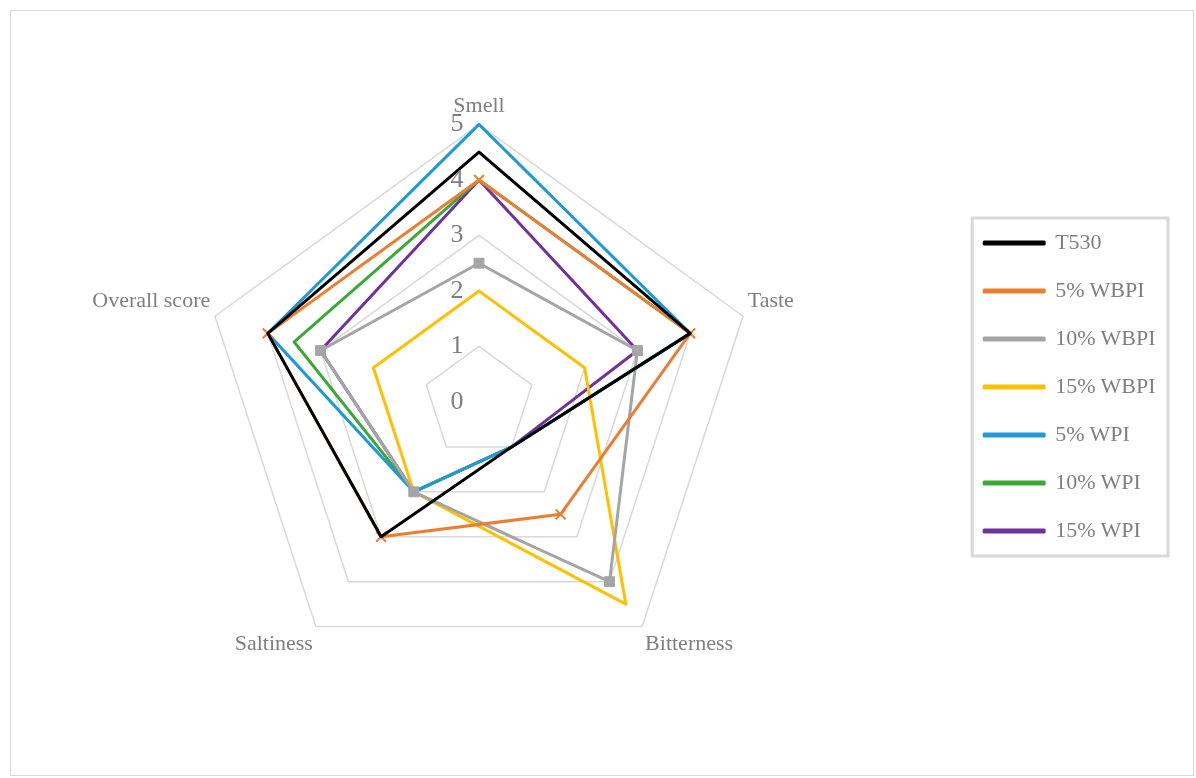 This screenshot has width=1196, height=778. Describe the element at coordinates (1078, 241) in the screenshot. I see `legend-label: T530` at that location.